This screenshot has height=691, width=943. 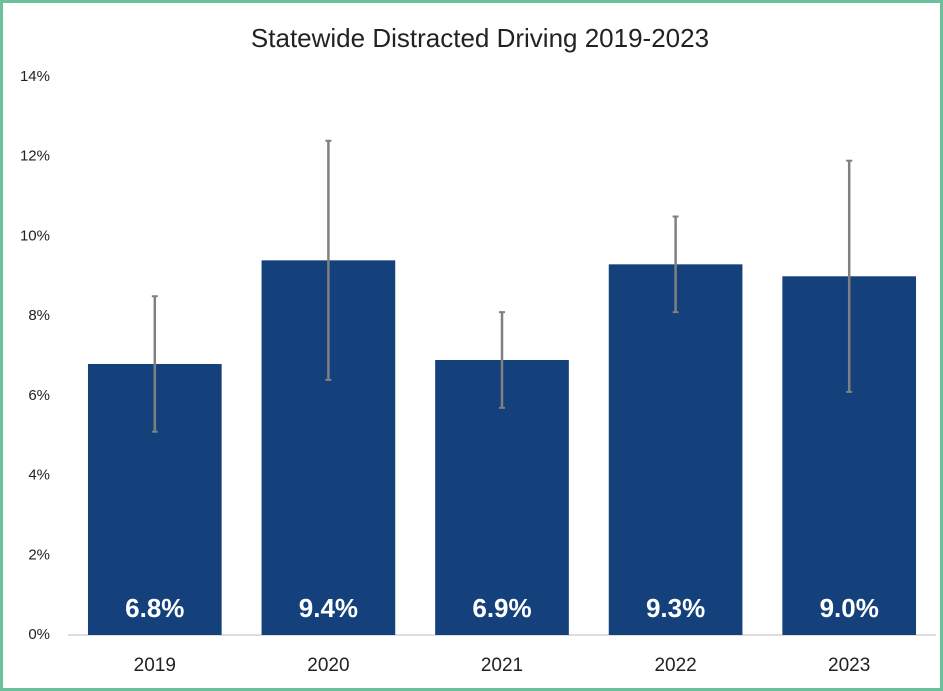 What do you see at coordinates (39, 634) in the screenshot?
I see `y-tick-label: 0%` at bounding box center [39, 634].